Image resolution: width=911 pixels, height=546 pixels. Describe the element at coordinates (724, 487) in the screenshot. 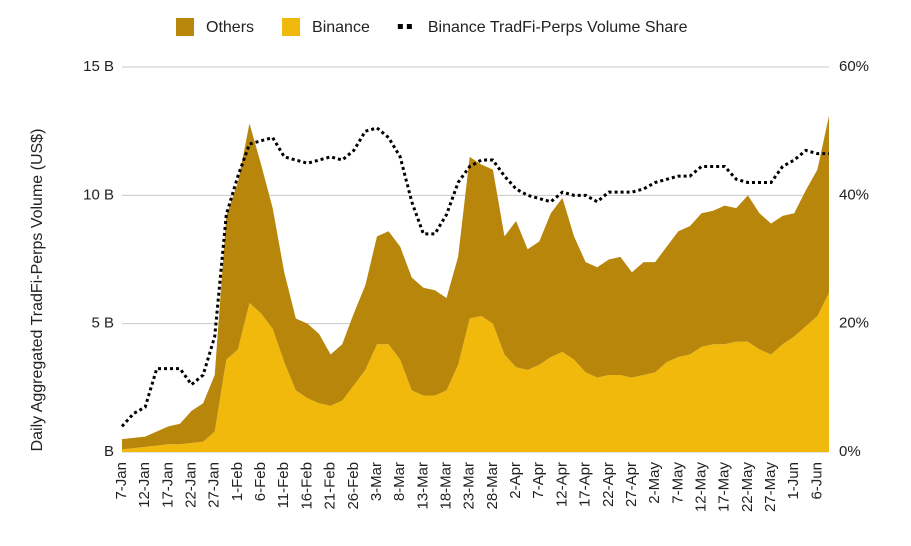

I see `x-tick-label: 17-May` at that location.